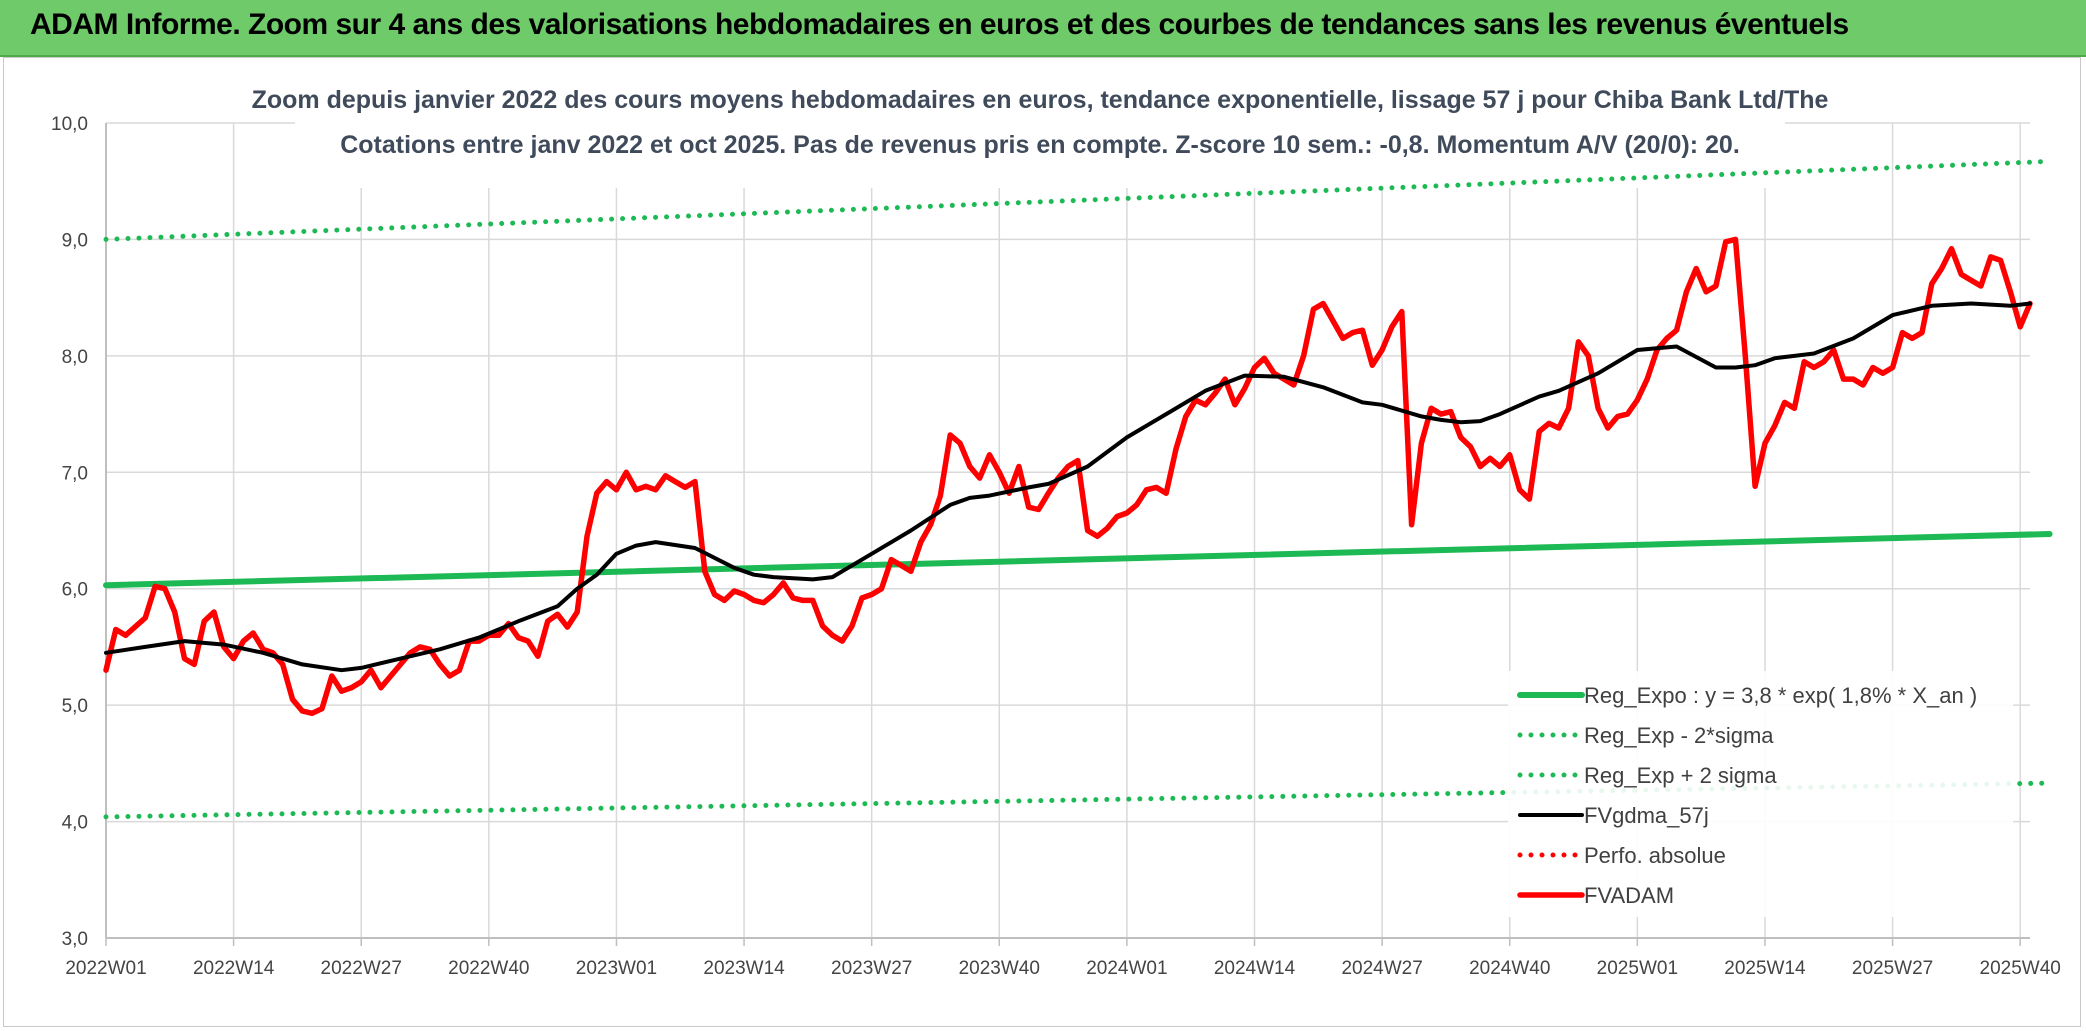 The height and width of the screenshot is (1031, 2086). I want to click on x-tick-label: 2022W01, so click(105, 968).